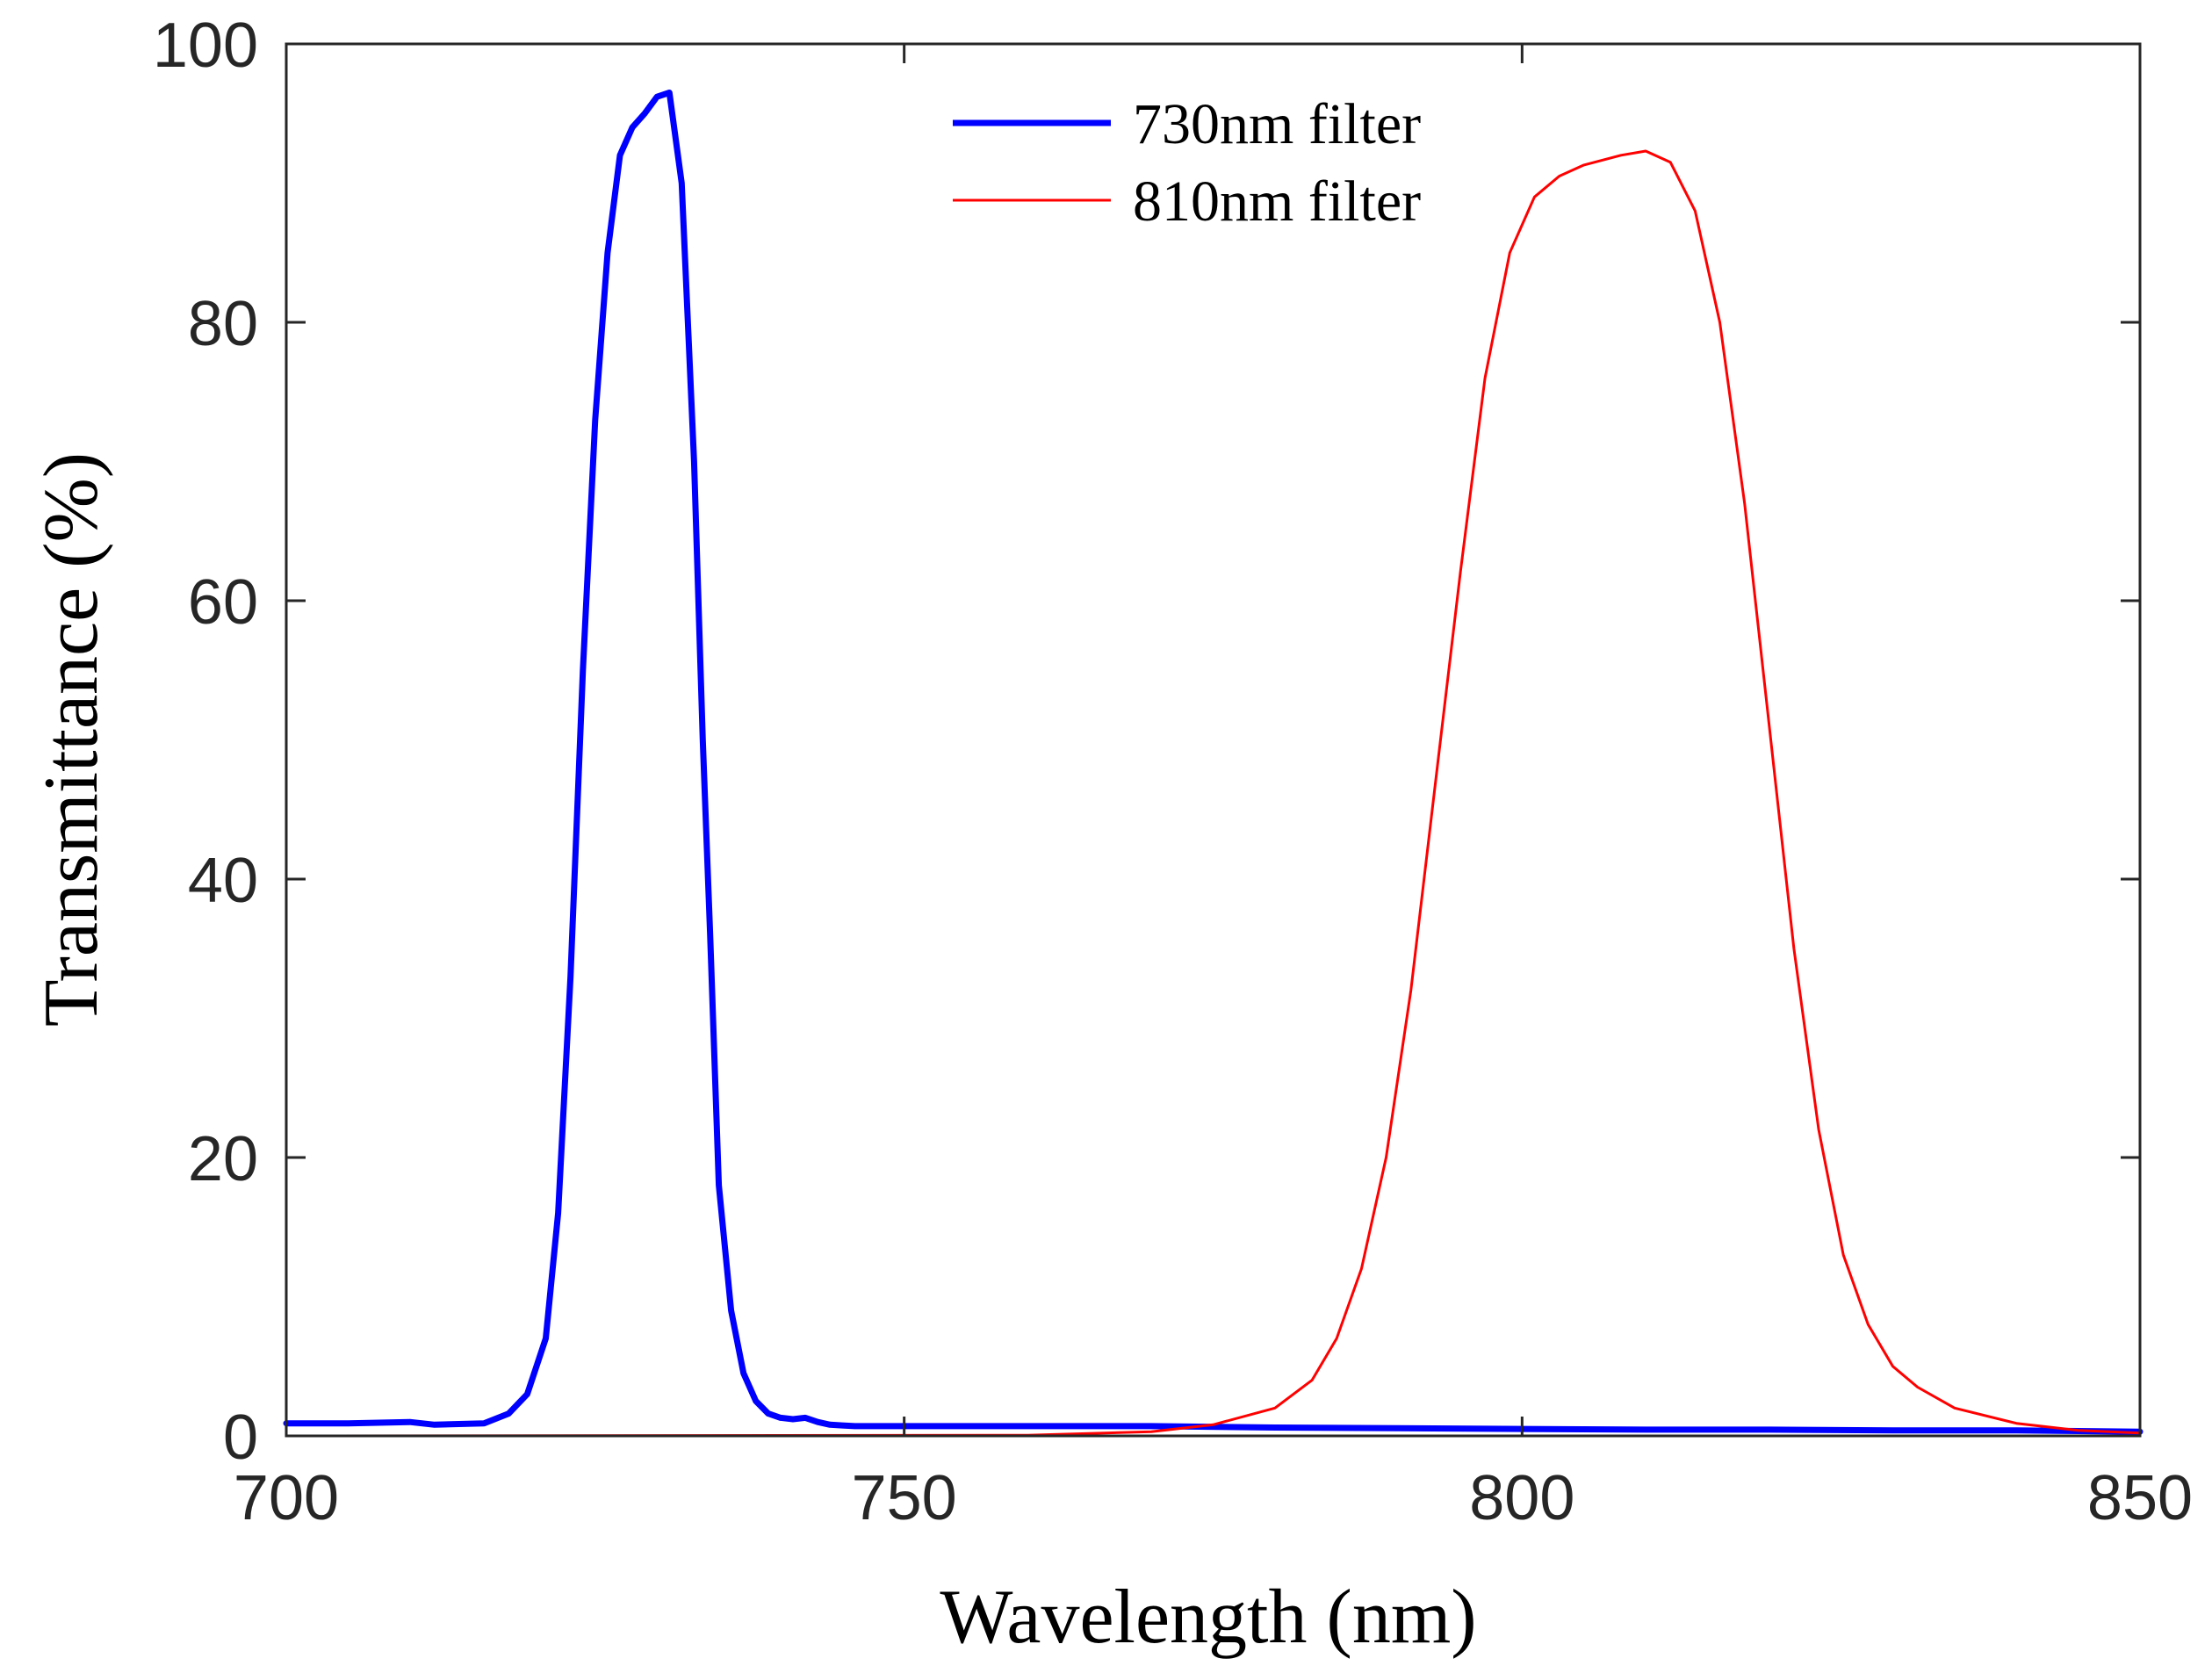 This screenshot has height=1673, width=2212. I want to click on x-tick-label: 850, so click(2140, 1498).